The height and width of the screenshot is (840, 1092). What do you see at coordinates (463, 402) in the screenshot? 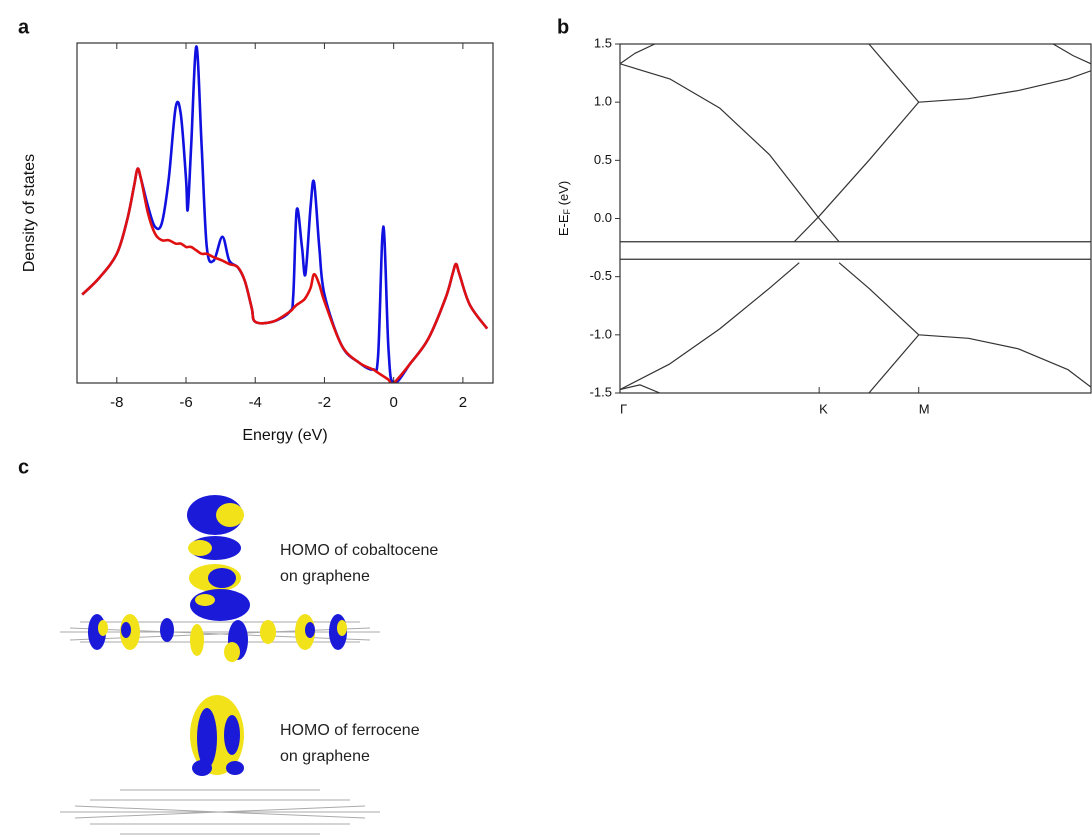
I see `x-tick-label: 2` at bounding box center [463, 402].